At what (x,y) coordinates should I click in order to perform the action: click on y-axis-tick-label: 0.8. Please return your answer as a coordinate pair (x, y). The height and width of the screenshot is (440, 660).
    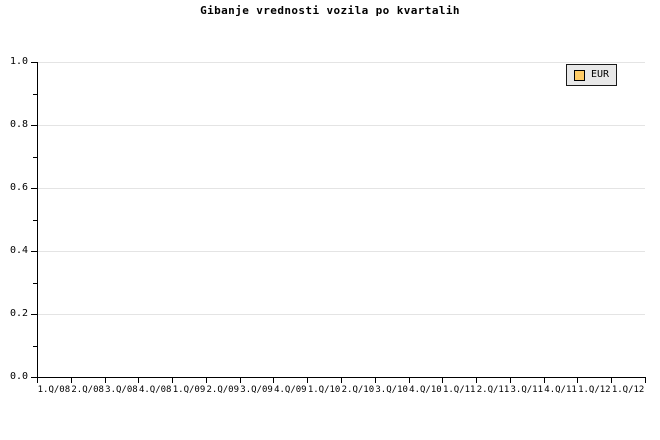
    Looking at the image, I should click on (18, 124).